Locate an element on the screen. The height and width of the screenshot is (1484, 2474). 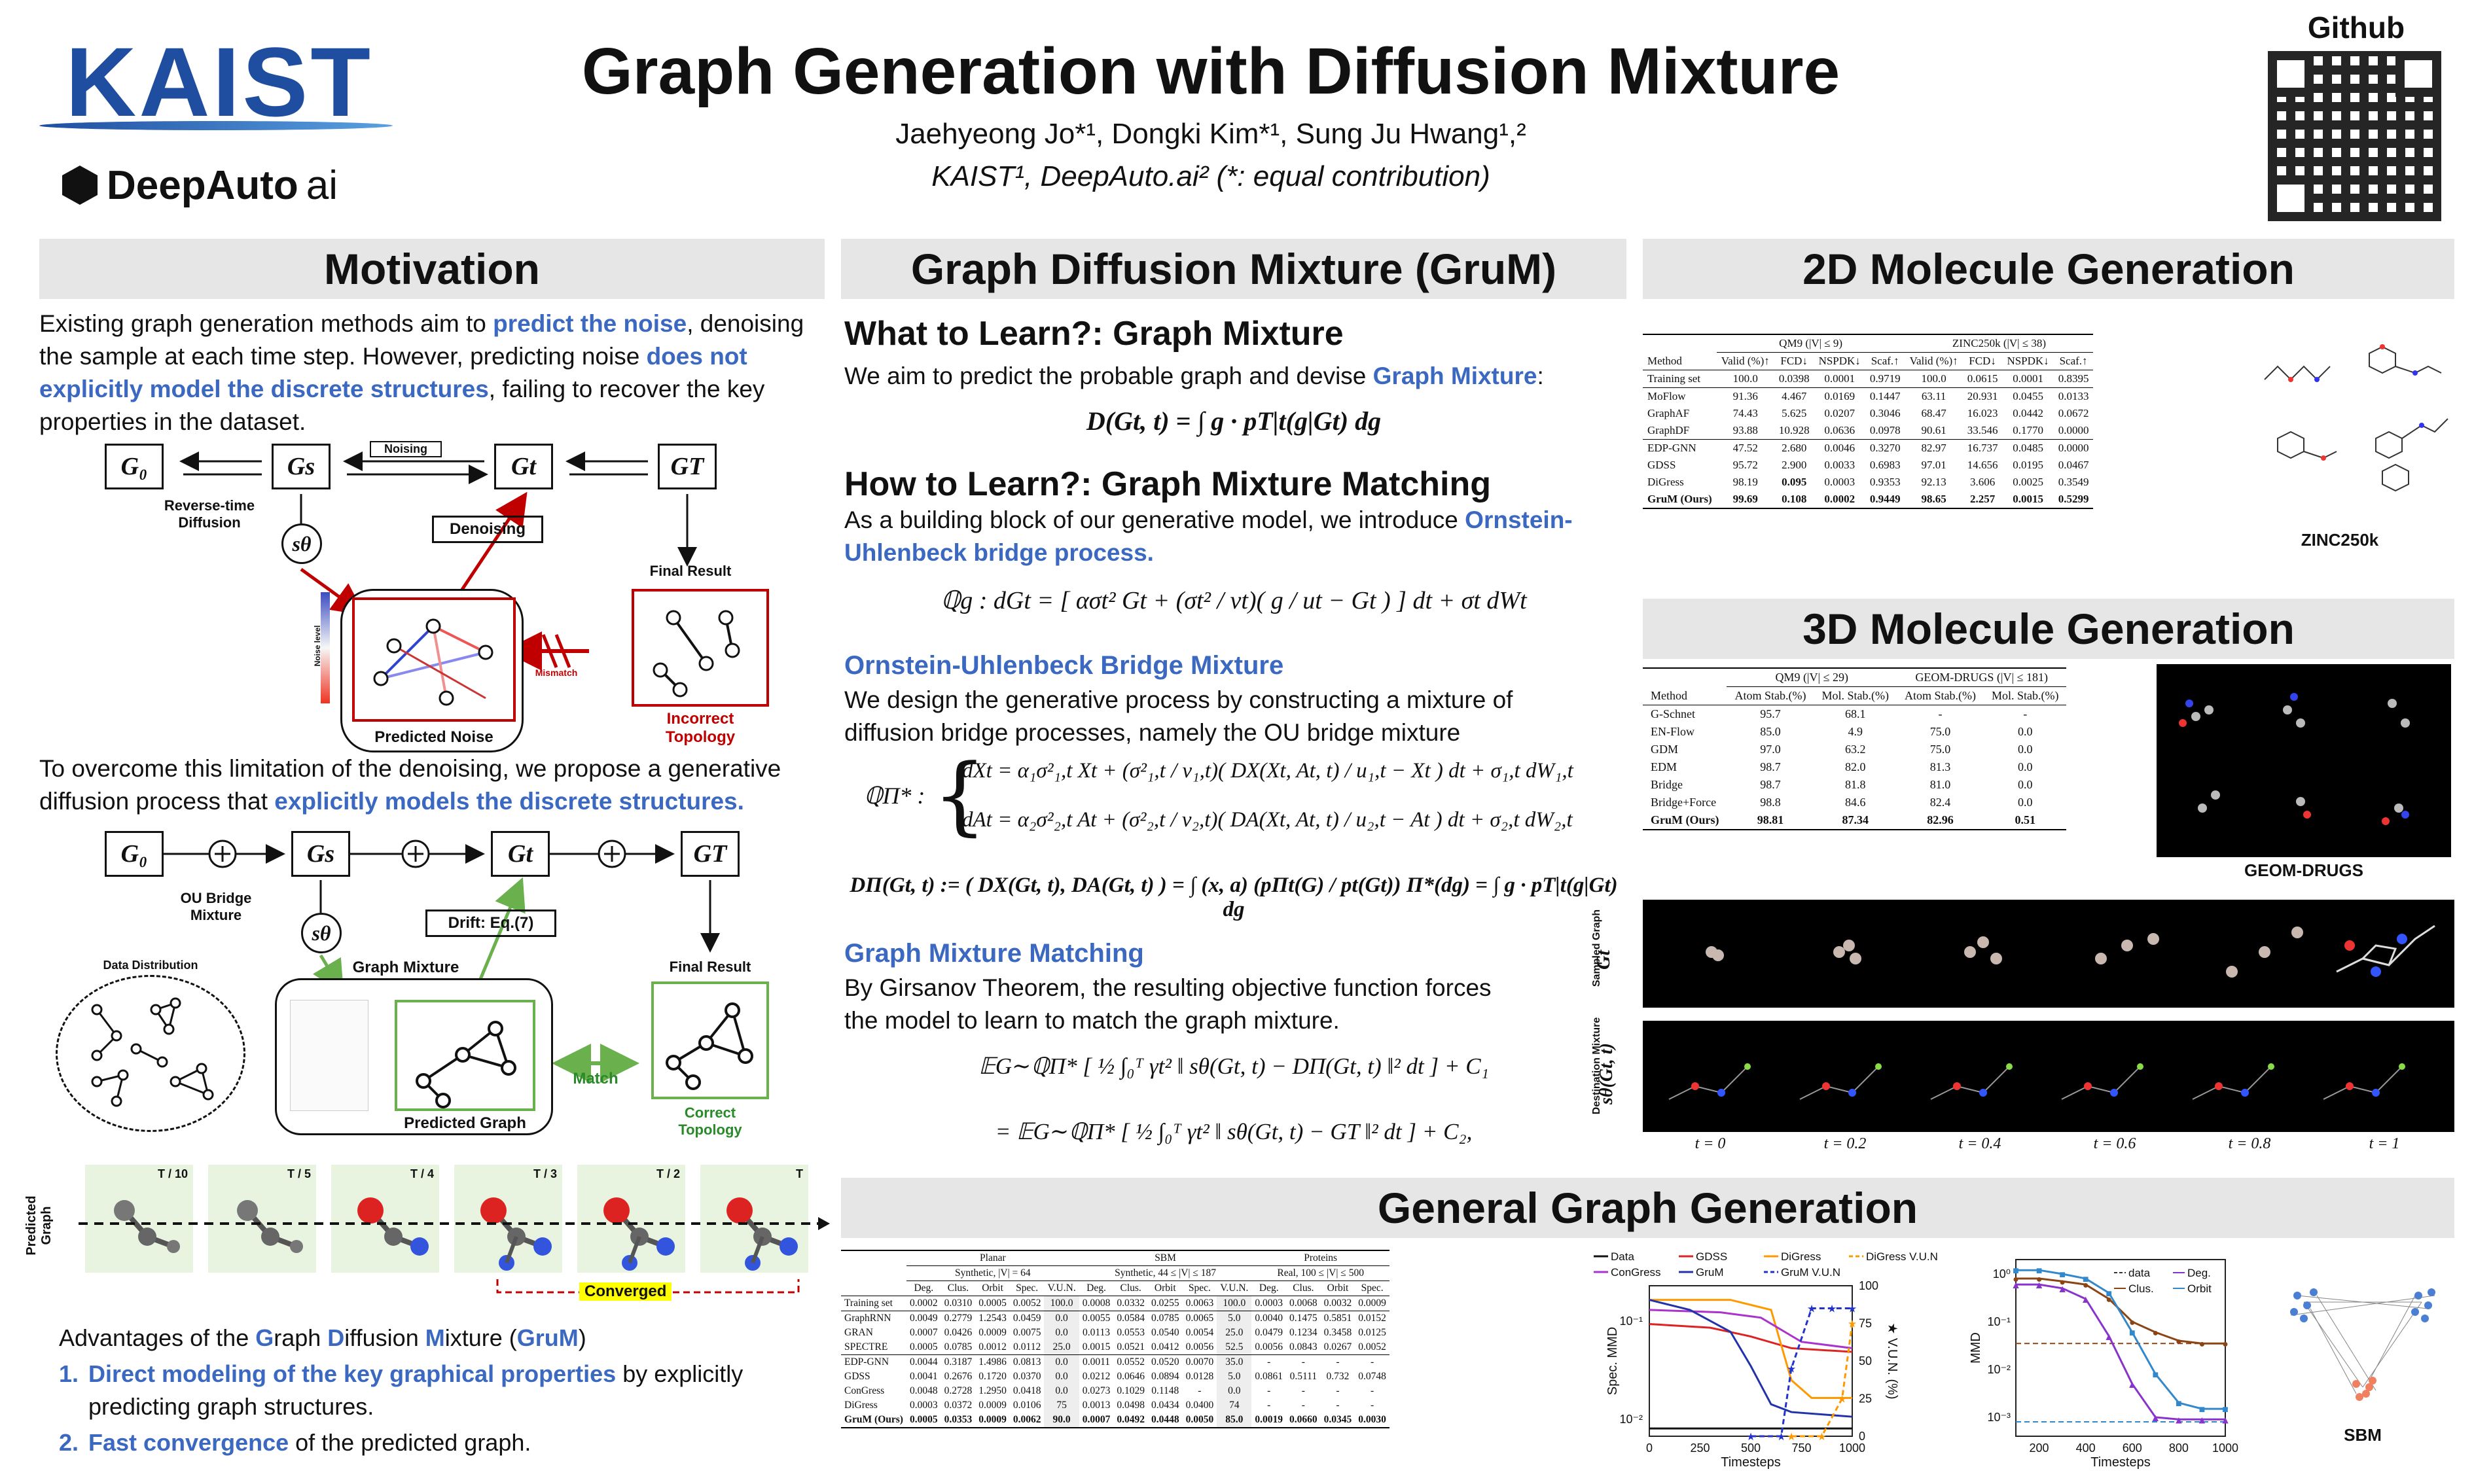
denoising-label: Denoising is located at coordinates (487, 529).